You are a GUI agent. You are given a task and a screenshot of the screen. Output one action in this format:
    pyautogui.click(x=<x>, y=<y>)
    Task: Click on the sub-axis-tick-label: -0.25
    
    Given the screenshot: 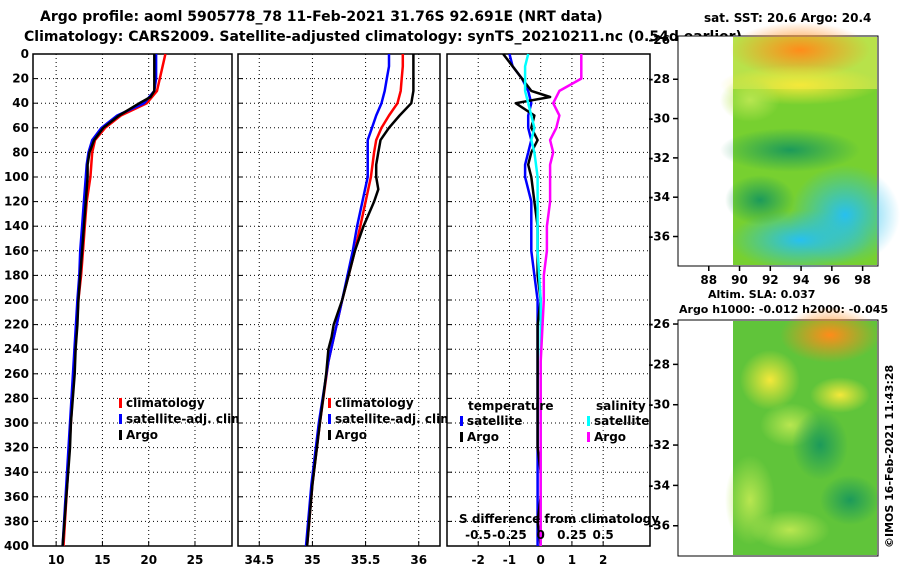 What is the action you would take?
    pyautogui.click(x=509, y=535)
    